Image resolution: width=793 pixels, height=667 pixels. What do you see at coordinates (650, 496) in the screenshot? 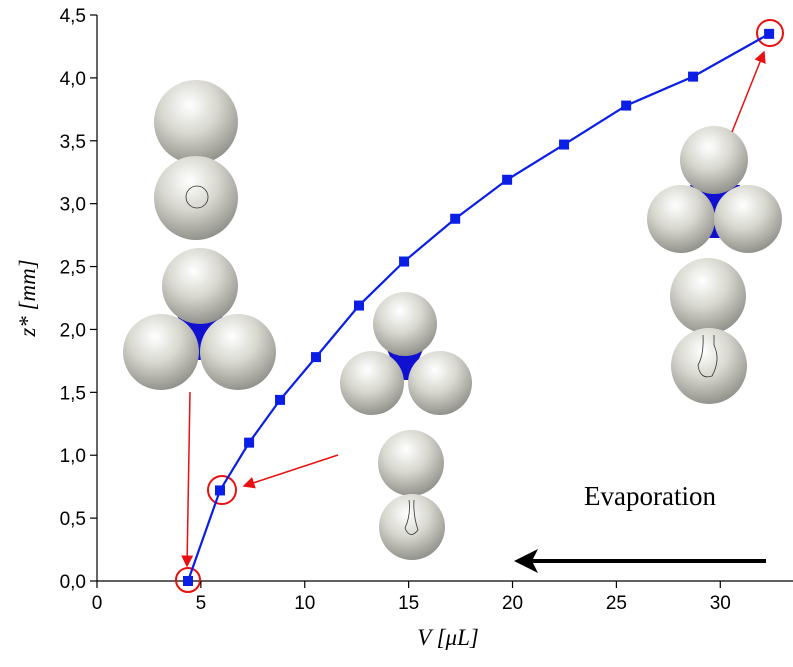
I see `annotation: Evaporation` at bounding box center [650, 496].